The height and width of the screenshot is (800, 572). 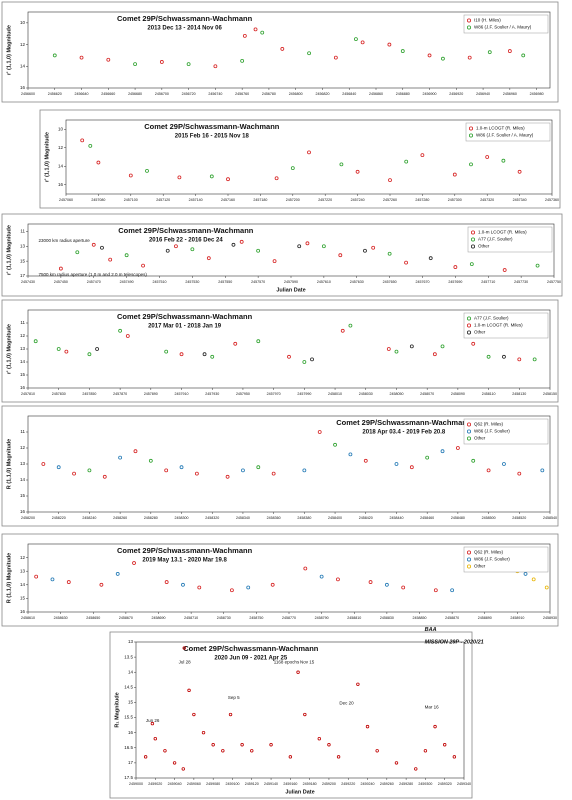 What do you see at coordinates (291, 282) in the screenshot?
I see `x-tick-label: 2457590` at bounding box center [291, 282].